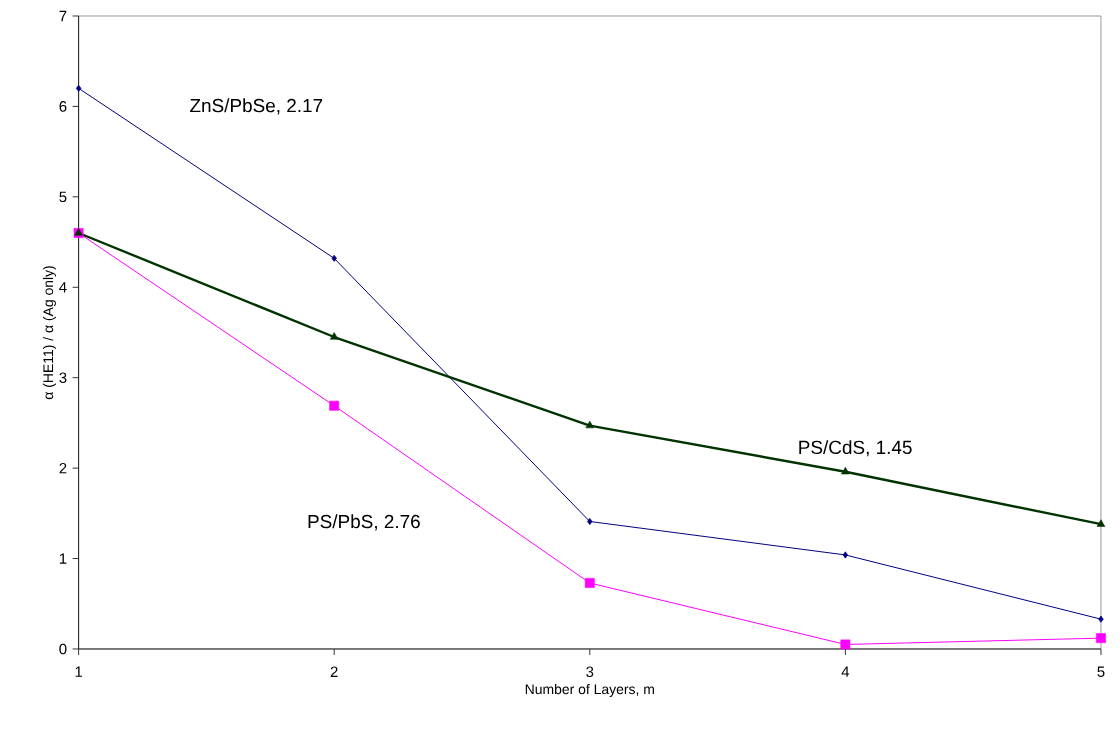 This screenshot has height=740, width=1120. I want to click on y-tick-label: 0, so click(63, 649).